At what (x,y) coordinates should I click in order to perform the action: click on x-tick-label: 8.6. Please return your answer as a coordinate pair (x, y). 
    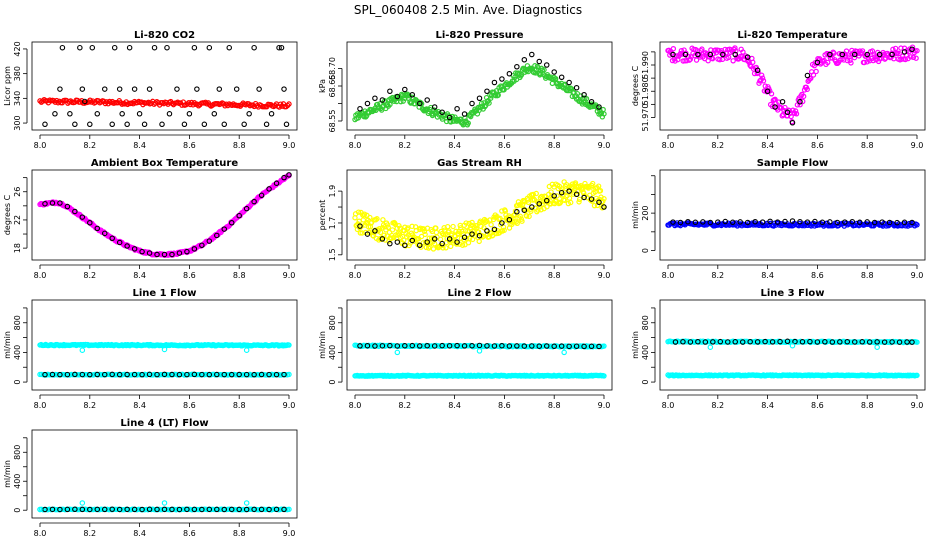
    Looking at the image, I should click on (504, 405).